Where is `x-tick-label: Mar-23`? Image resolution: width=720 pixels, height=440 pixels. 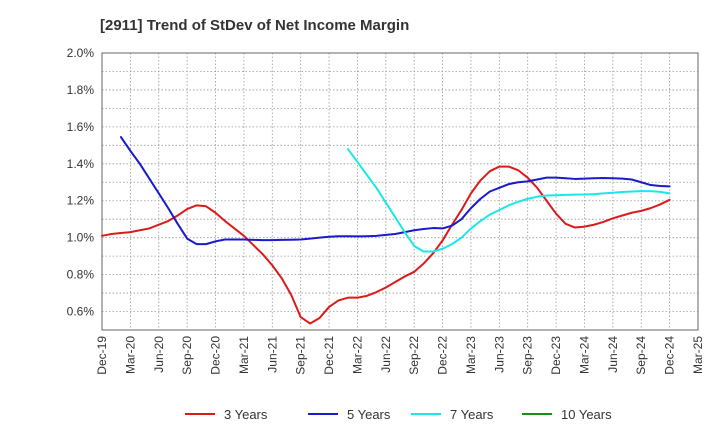
x-tick-label: Mar-23 is located at coordinates (471, 355).